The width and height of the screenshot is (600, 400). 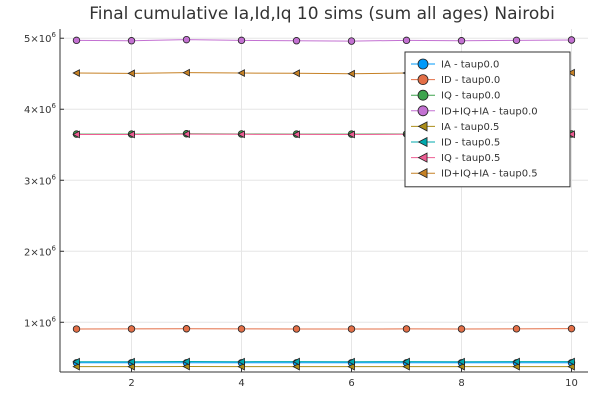 What do you see at coordinates (455, 158) in the screenshot?
I see `legend-item: IQ - taup0.5` at bounding box center [455, 158].